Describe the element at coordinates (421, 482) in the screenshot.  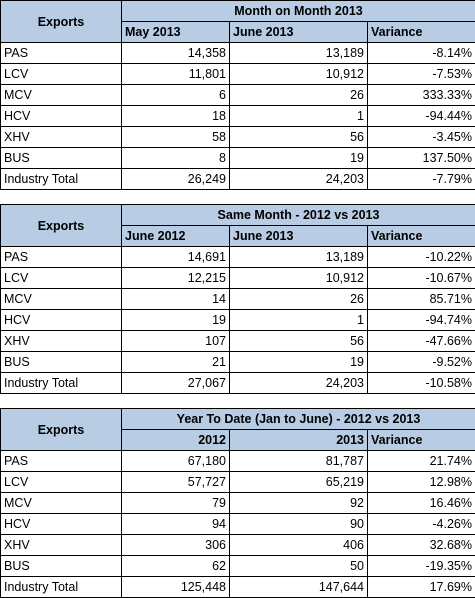
I see `variance-cell: 12.98%` at that location.